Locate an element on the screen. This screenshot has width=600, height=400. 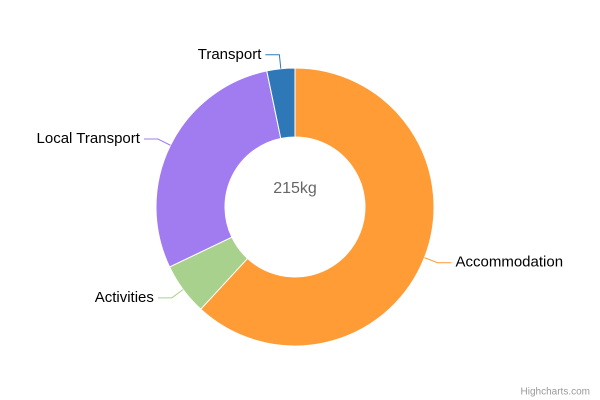
slice-label: Activities is located at coordinates (124, 297).